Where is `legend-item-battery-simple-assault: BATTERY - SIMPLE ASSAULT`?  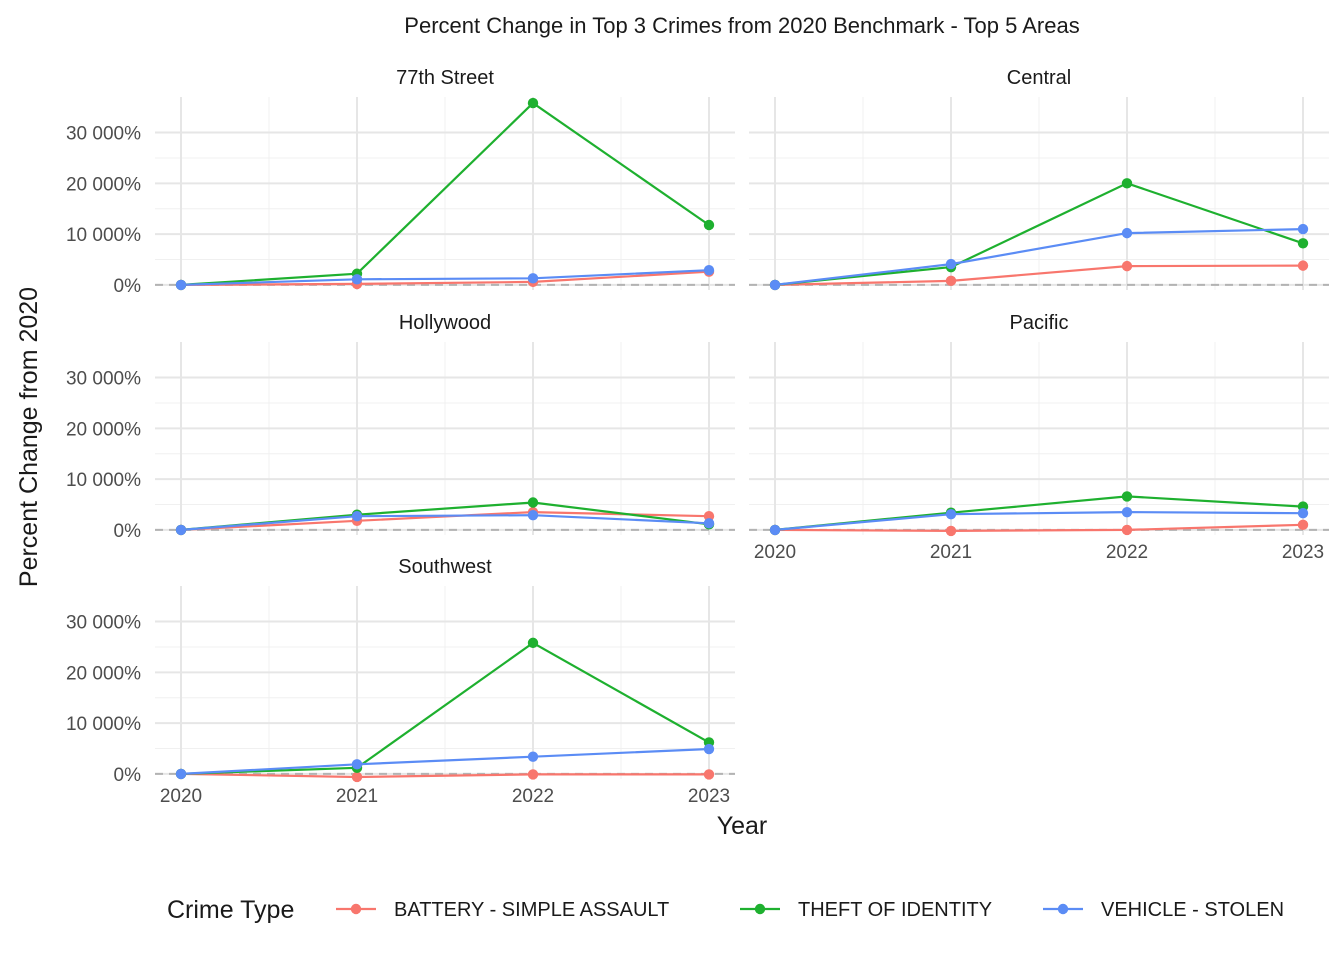 legend-item-battery-simple-assault: BATTERY - SIMPLE ASSAULT is located at coordinates (502, 910).